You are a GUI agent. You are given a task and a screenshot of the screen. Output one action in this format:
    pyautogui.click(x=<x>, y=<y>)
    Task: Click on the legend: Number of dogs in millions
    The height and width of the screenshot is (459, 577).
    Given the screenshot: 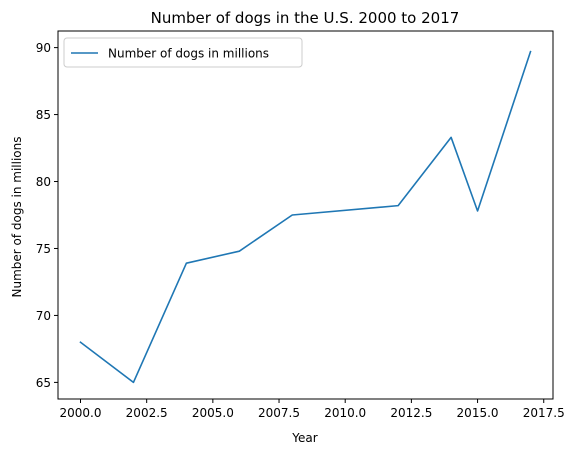 What is the action you would take?
    pyautogui.click(x=183, y=52)
    